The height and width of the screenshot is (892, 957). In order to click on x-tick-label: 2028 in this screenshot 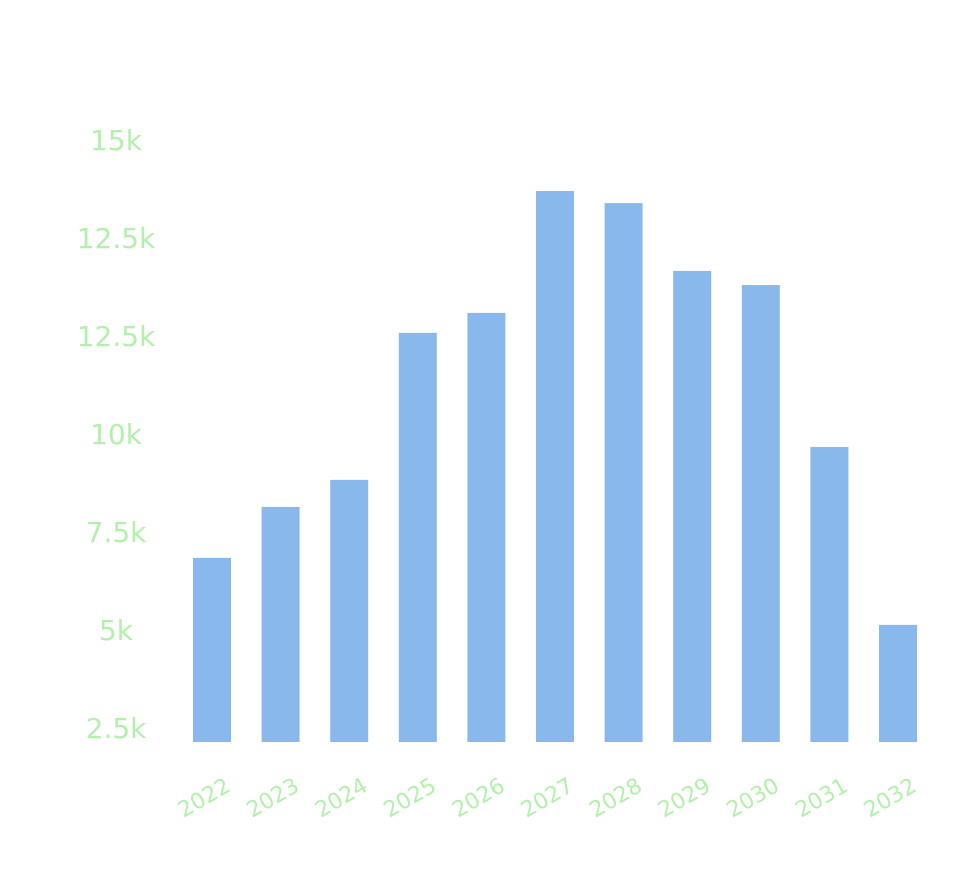, I will do `click(616, 799)`.